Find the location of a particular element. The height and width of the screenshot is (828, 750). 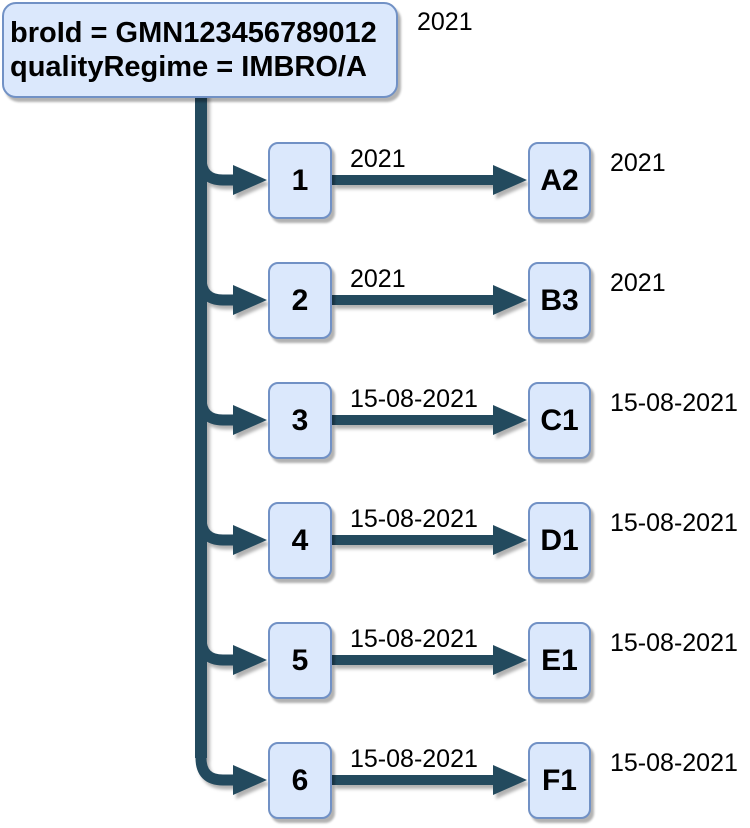

source-node-label: 1 is located at coordinates (300, 180).